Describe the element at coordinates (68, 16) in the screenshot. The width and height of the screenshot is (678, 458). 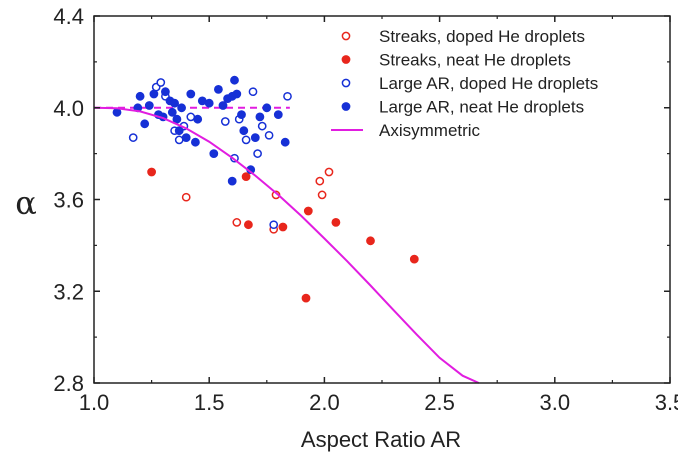
I see `y-tick-label: 4.4` at that location.